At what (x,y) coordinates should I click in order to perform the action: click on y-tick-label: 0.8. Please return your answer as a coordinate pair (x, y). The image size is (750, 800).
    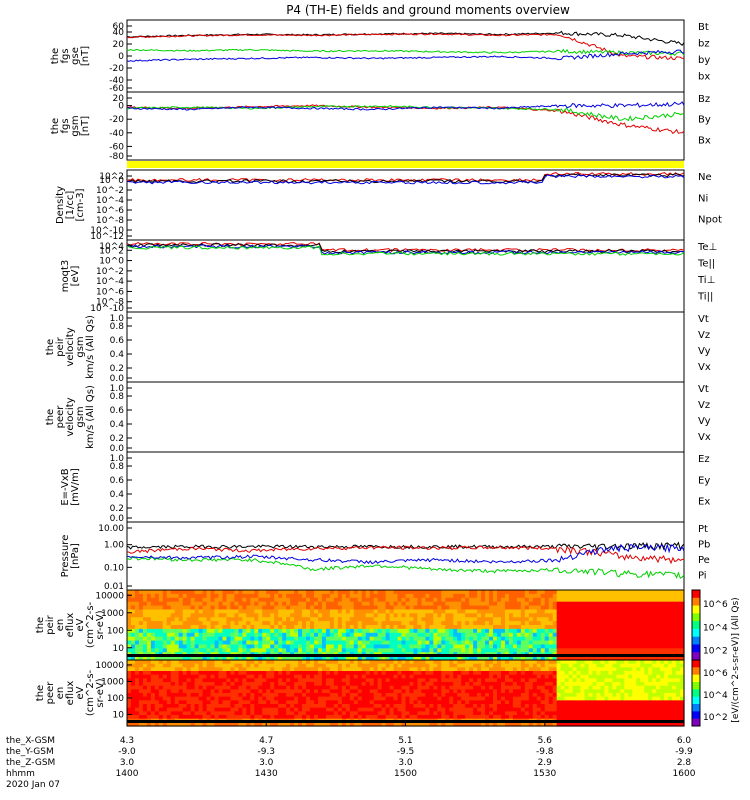
    Looking at the image, I should click on (117, 467).